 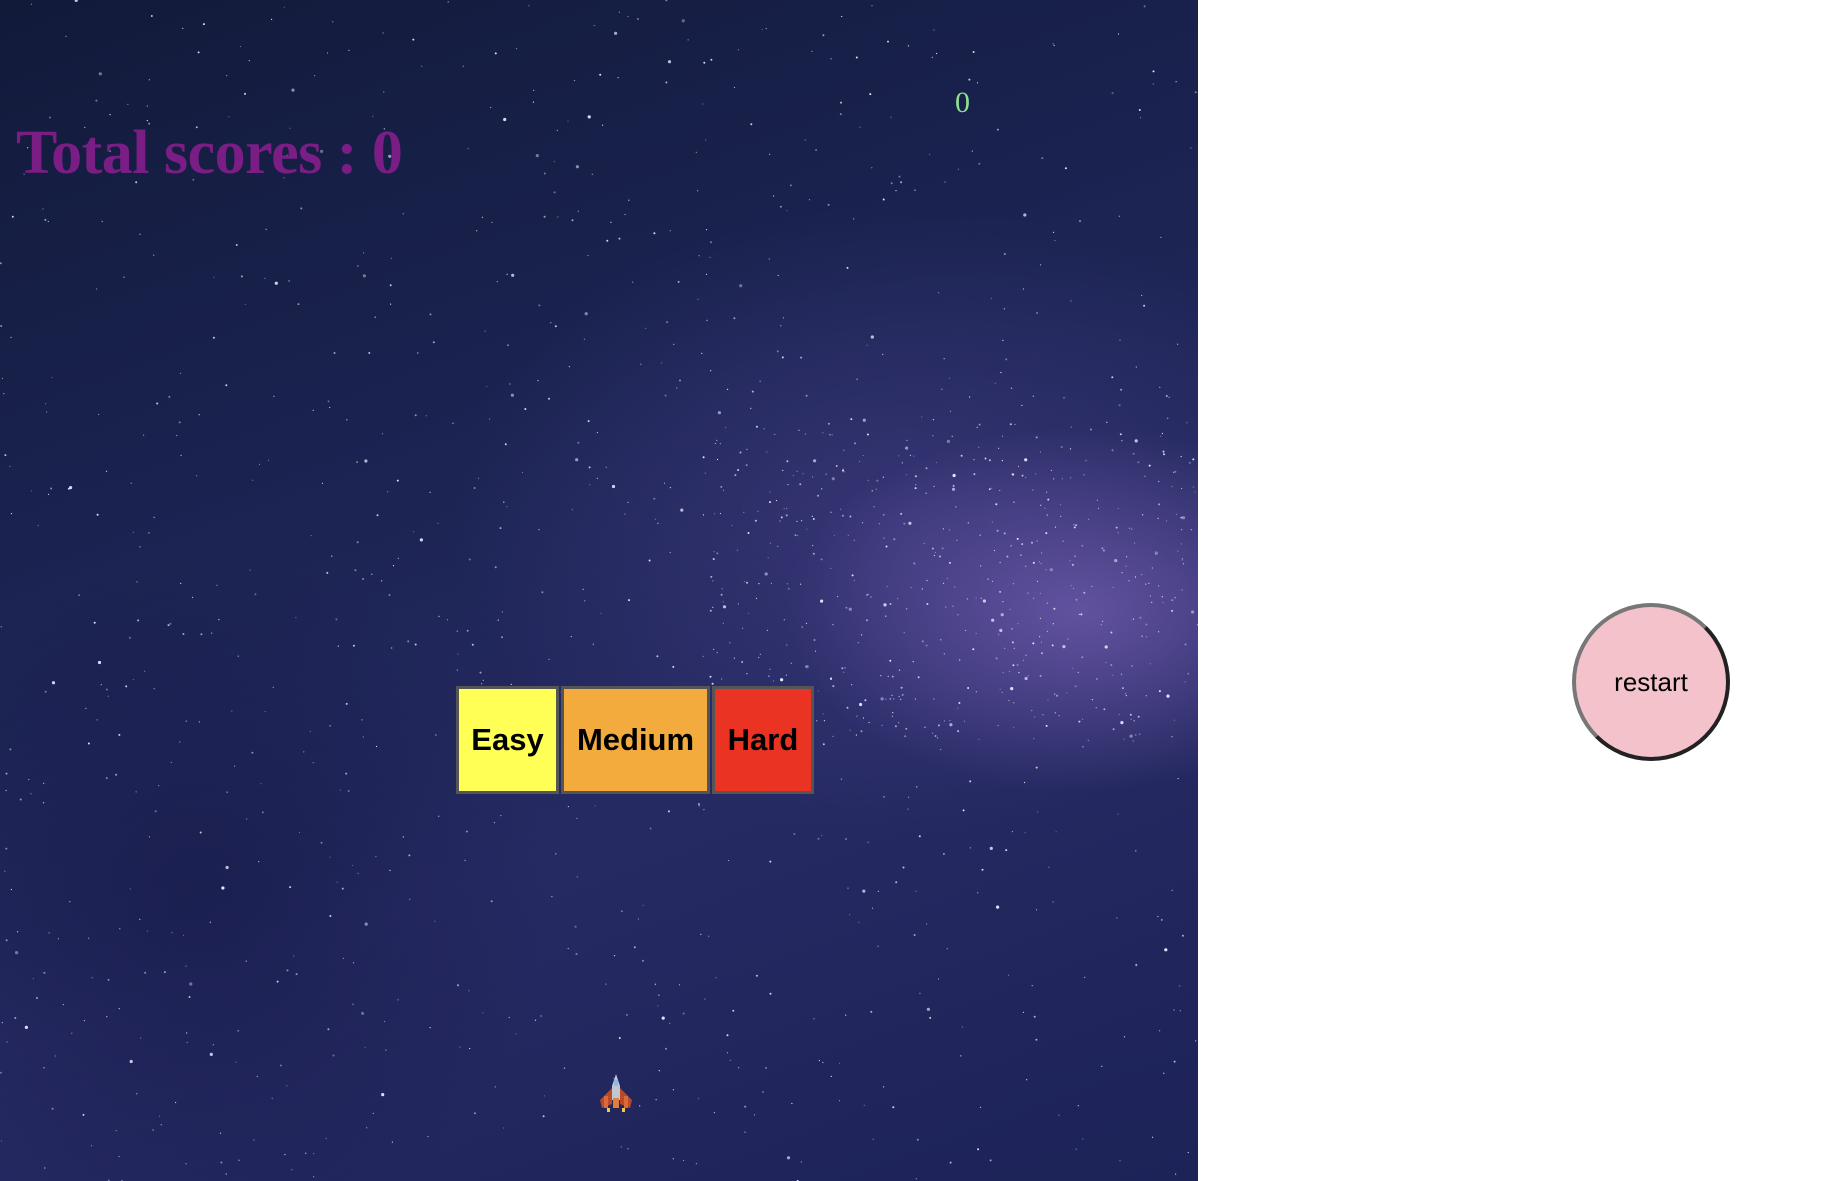 I want to click on difficulty-selector: Easy Medium Hard, so click(x=635, y=740).